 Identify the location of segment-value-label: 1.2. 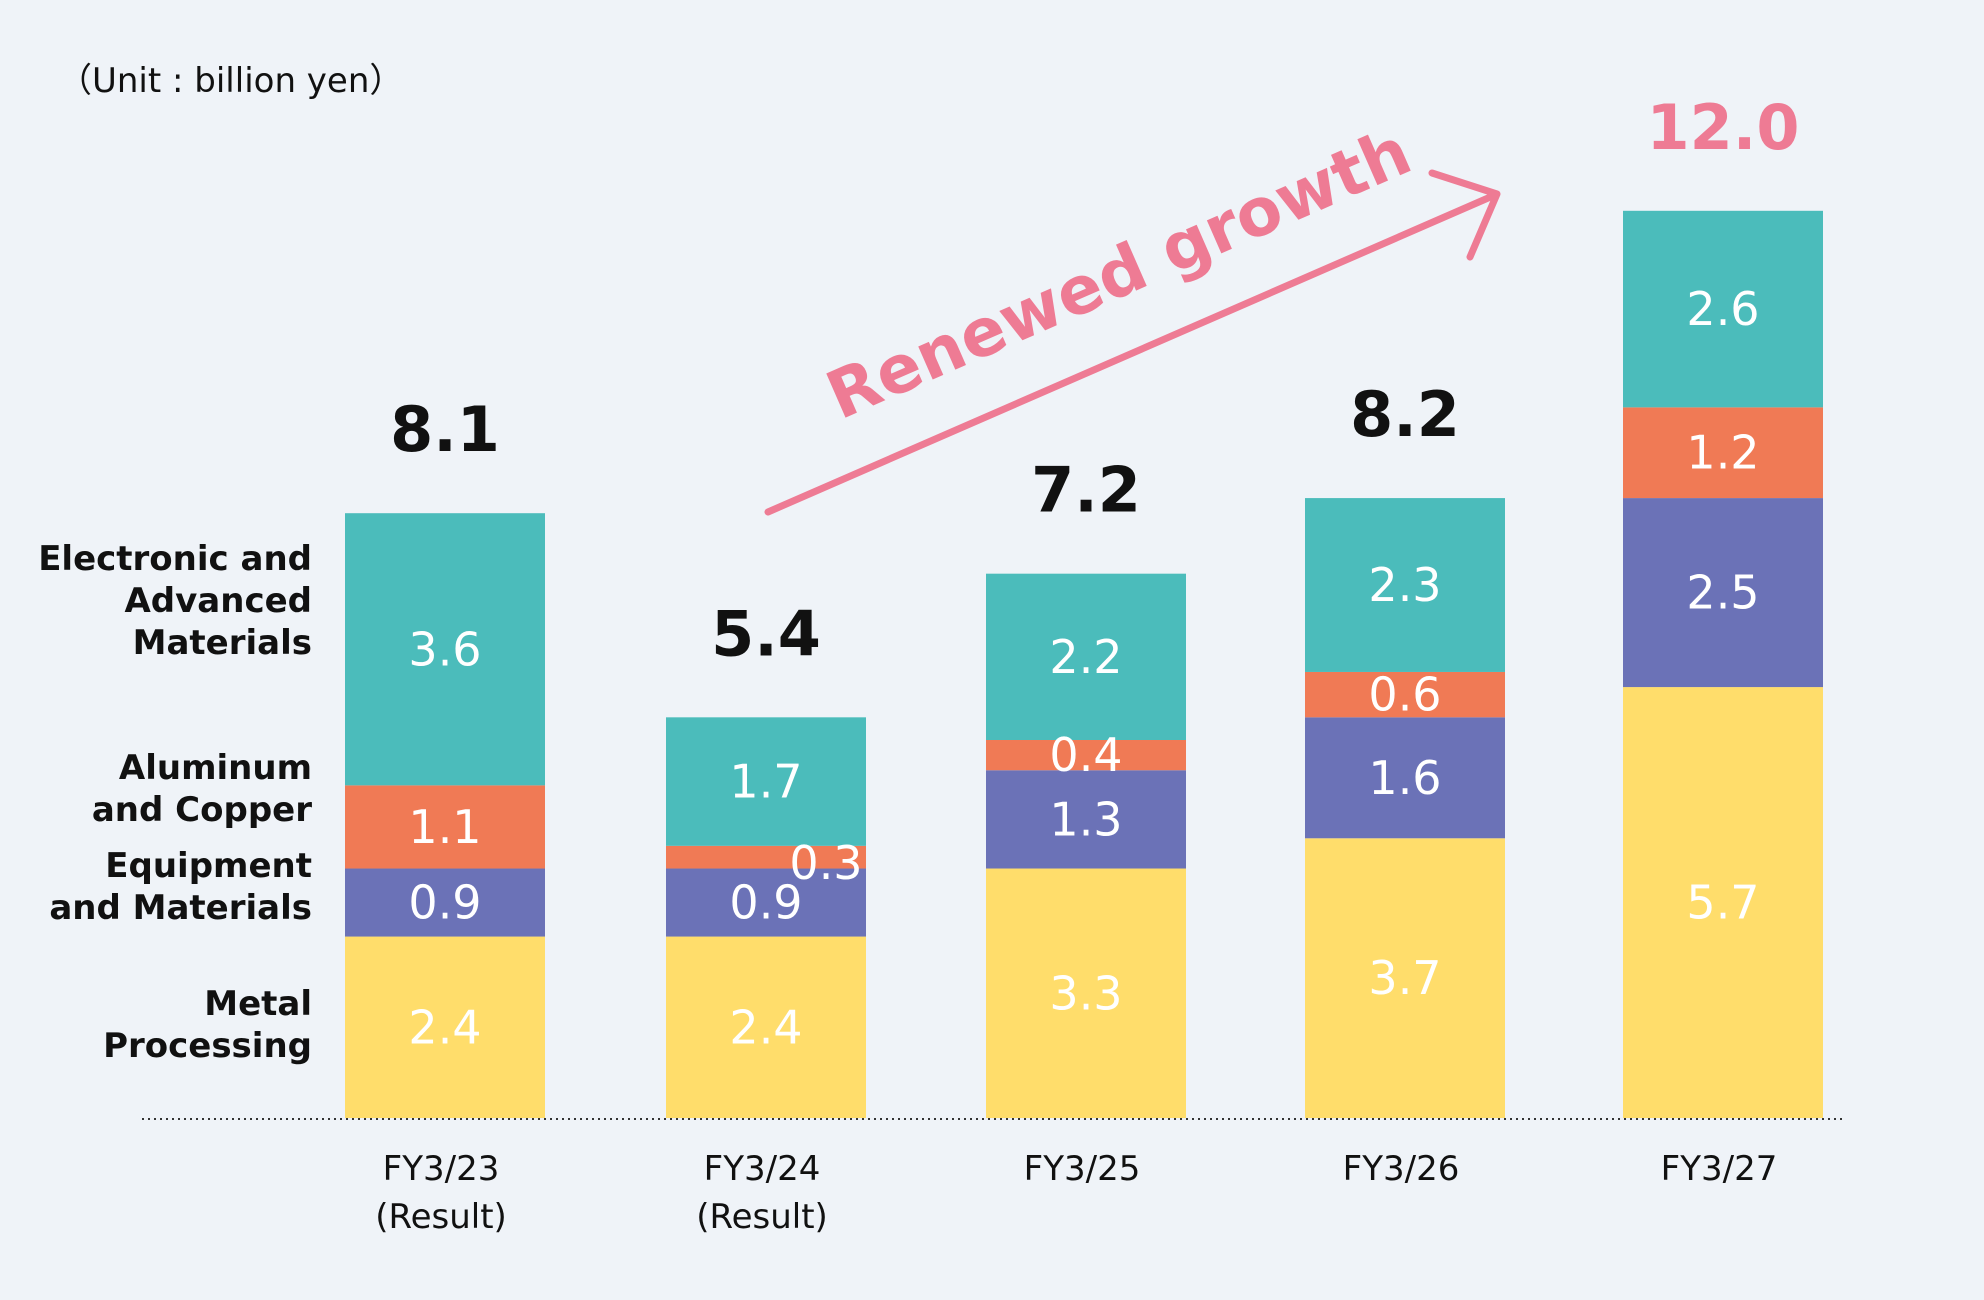
(1722, 453).